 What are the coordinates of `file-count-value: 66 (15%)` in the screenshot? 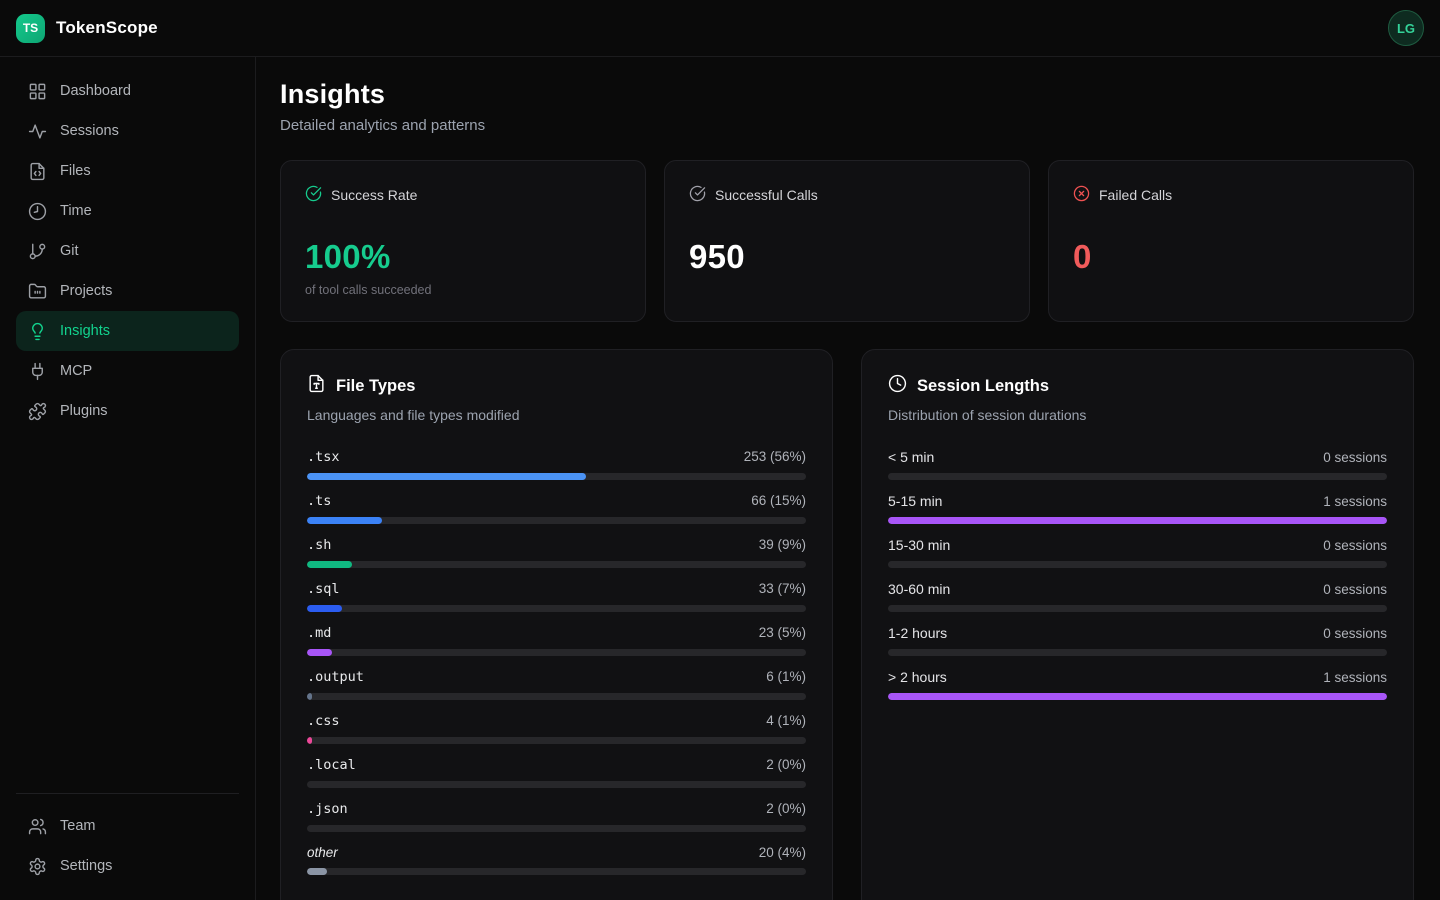 It's located at (778, 500).